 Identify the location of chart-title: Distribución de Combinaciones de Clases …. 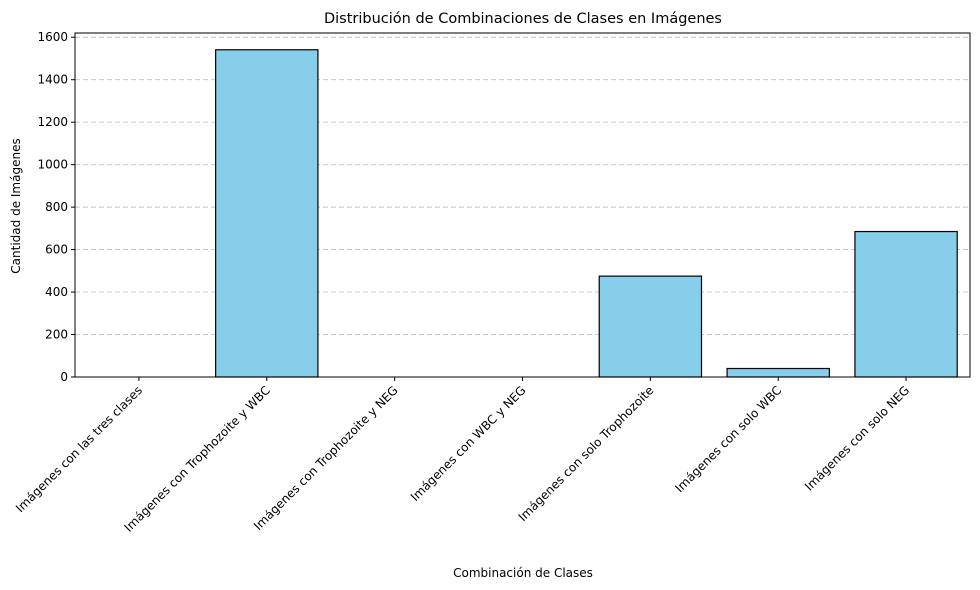
(523, 19).